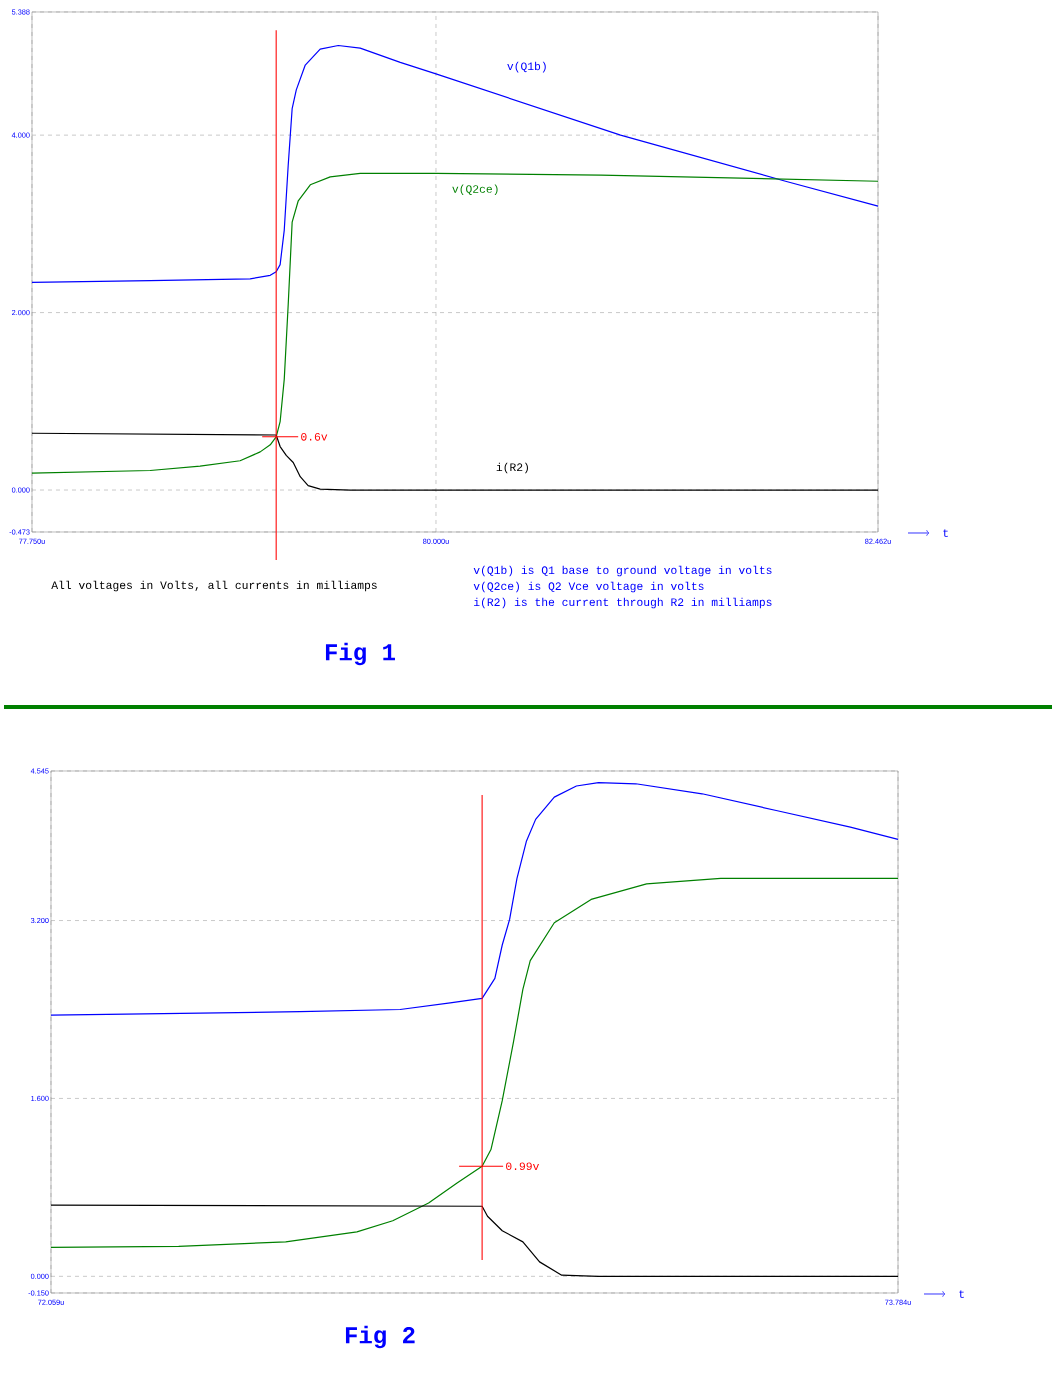 Image resolution: width=1054 pixels, height=1400 pixels. What do you see at coordinates (588, 587) in the screenshot?
I see `text: v(Q2ce) is Q2 Vce voltage in volts` at bounding box center [588, 587].